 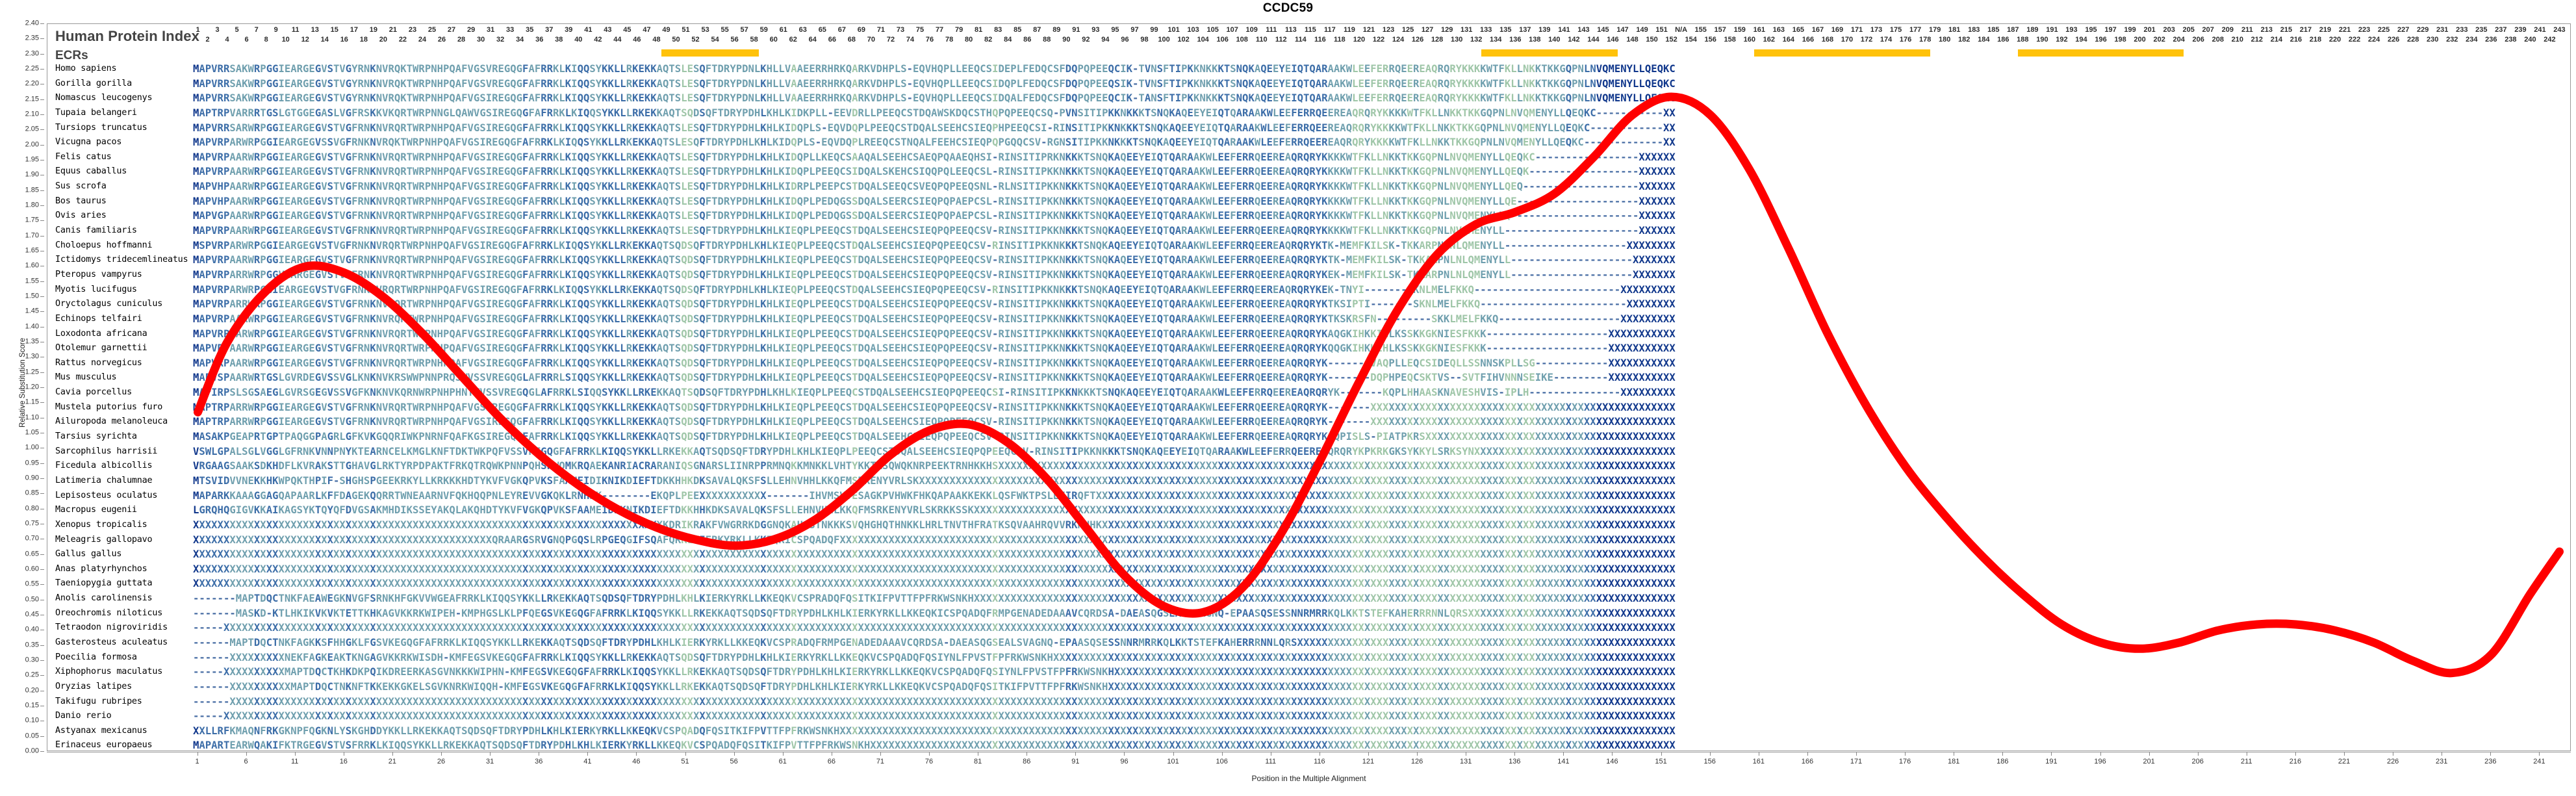 I want to click on x-axis-tick: 241, so click(x=2539, y=761).